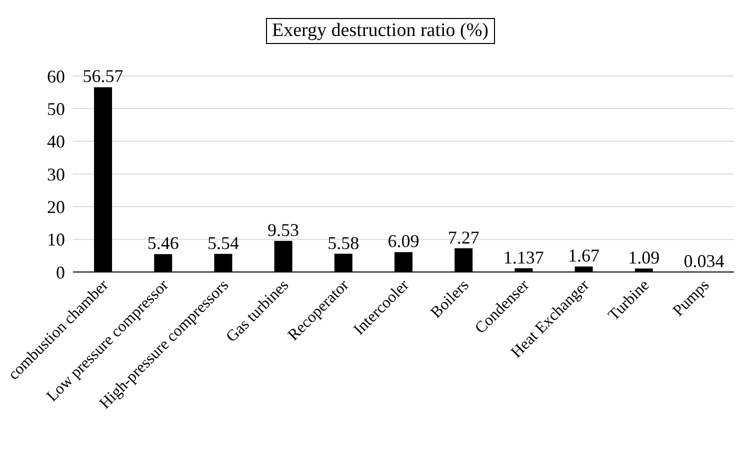  What do you see at coordinates (404, 241) in the screenshot?
I see `data-label: 6.09` at bounding box center [404, 241].